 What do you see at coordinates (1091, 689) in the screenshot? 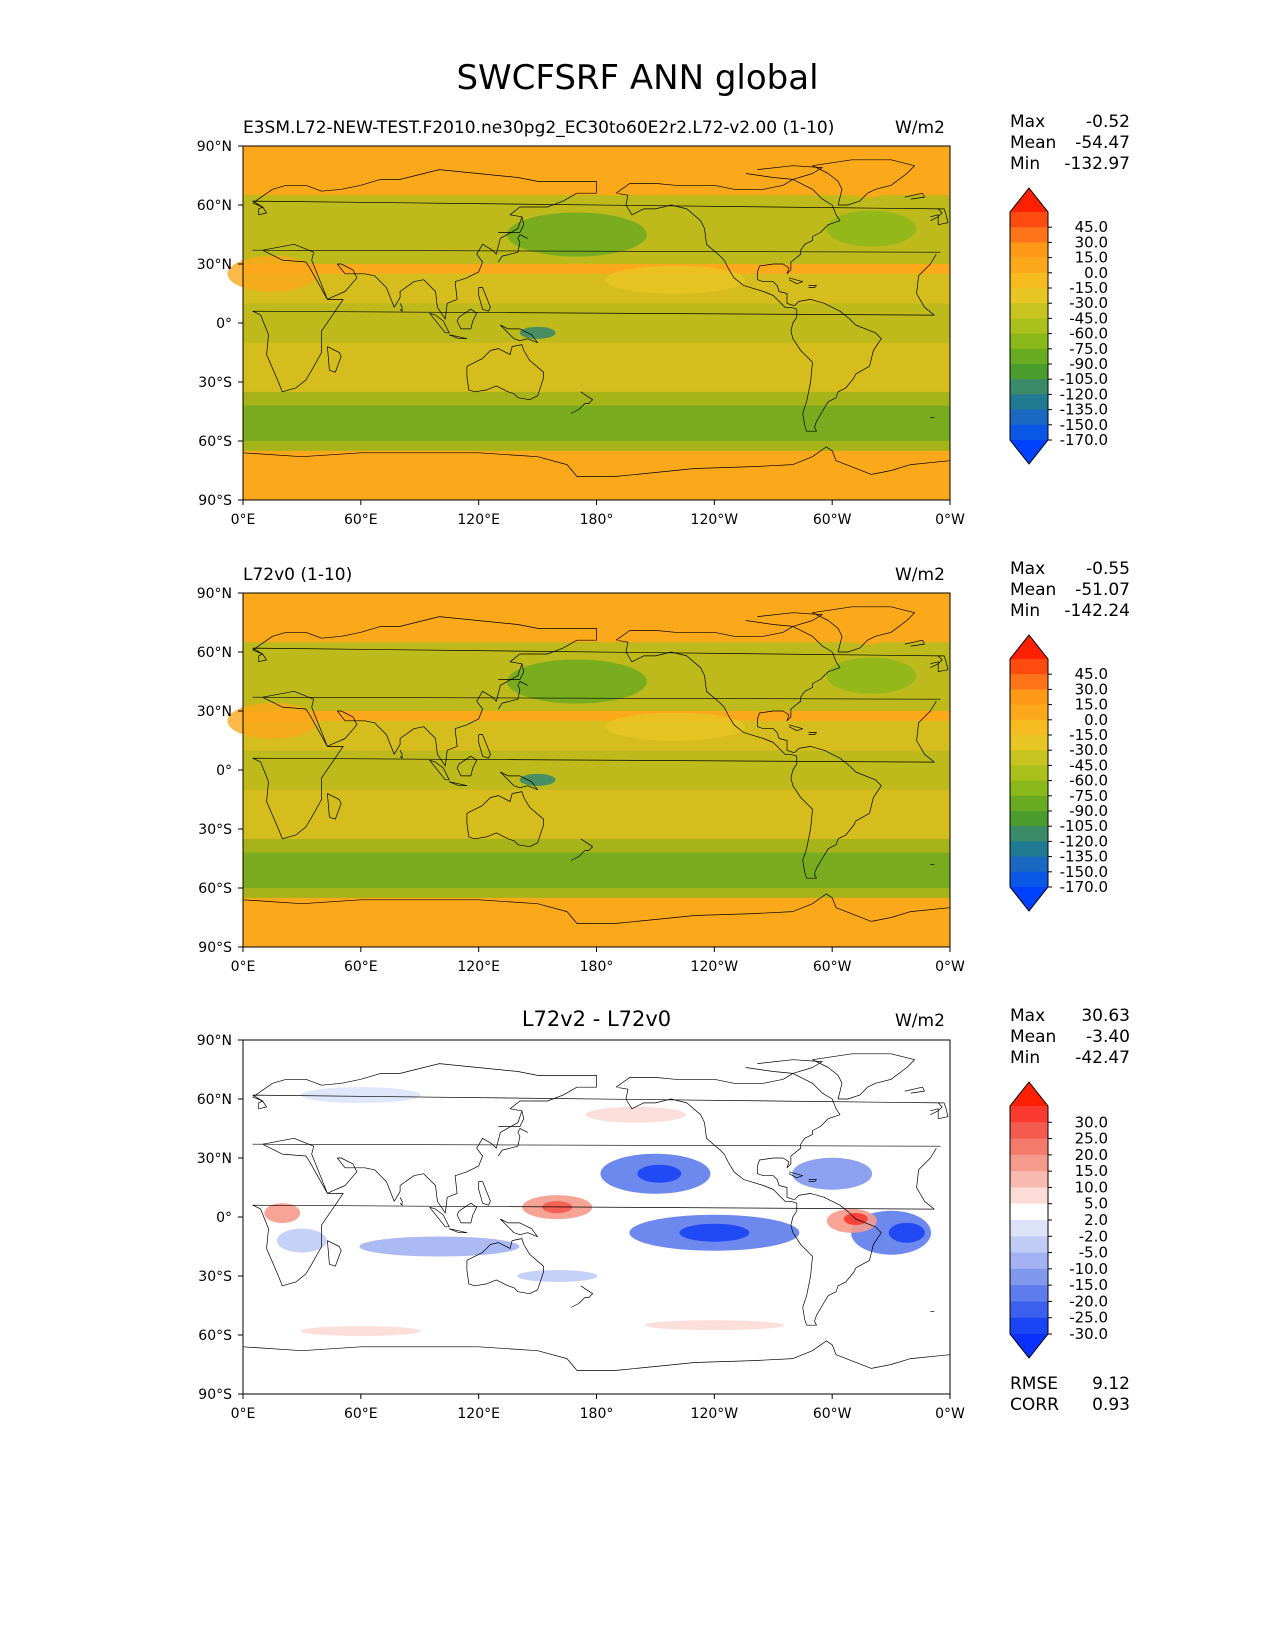
I see `colorbar-1-tick-label-1: 30.0` at bounding box center [1091, 689].